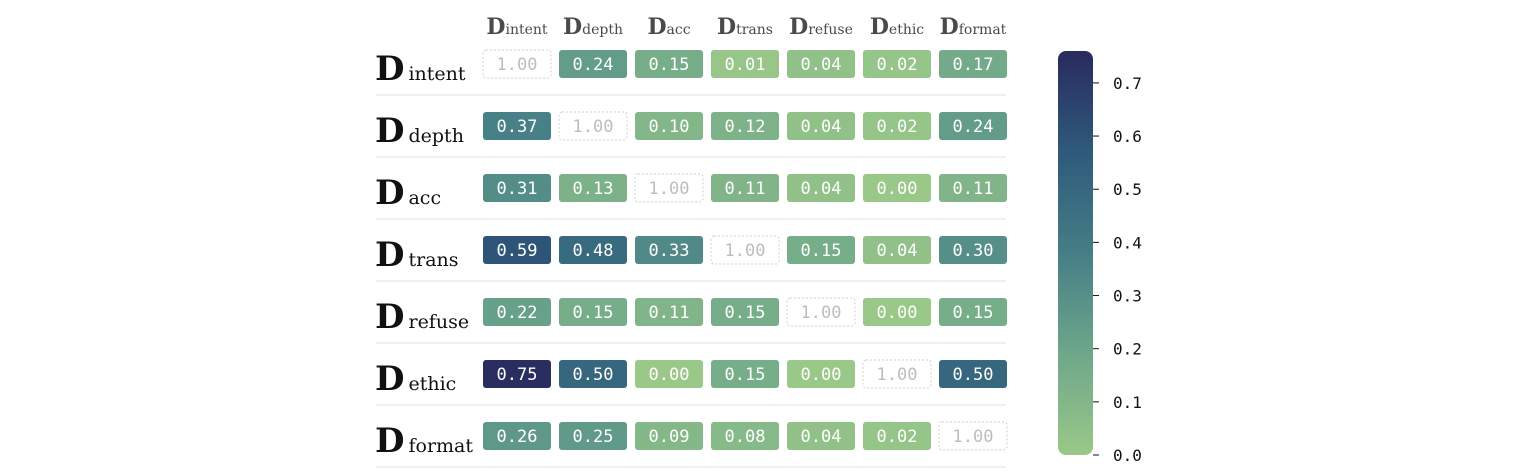 This screenshot has height=473, width=1523. What do you see at coordinates (669, 437) in the screenshot?
I see `heatmap-cell-label: 0.09` at bounding box center [669, 437].